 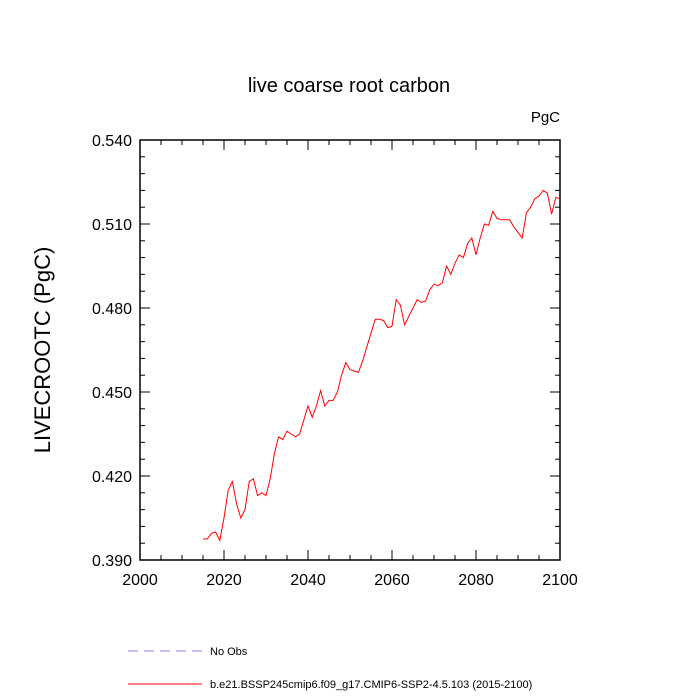 I want to click on y-tick-label: 0.390, so click(x=112, y=561).